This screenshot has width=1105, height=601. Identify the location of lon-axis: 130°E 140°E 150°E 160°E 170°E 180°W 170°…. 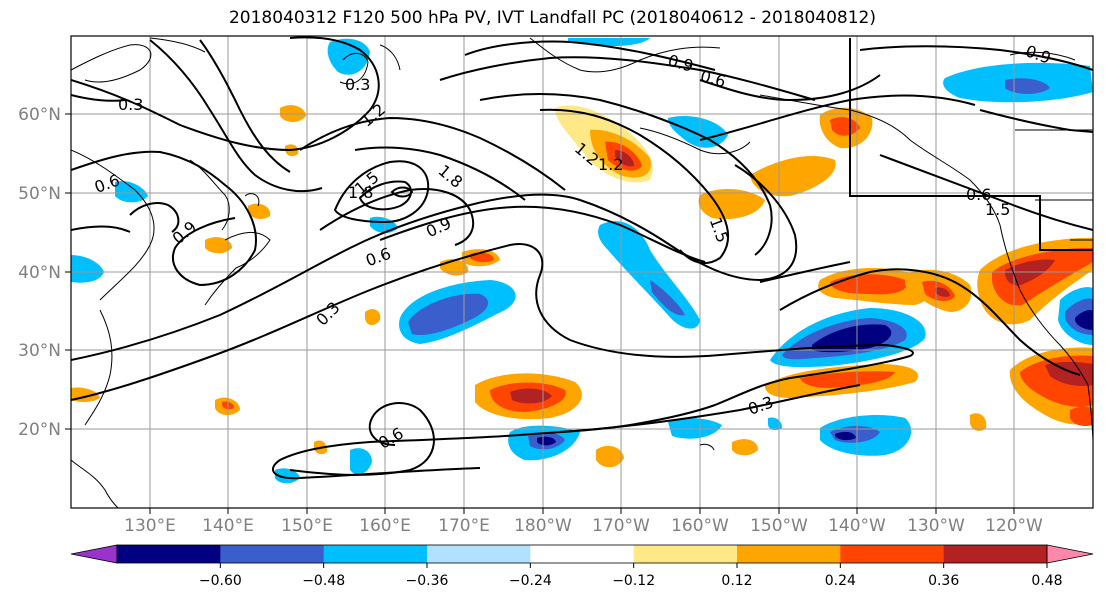
(583, 522).